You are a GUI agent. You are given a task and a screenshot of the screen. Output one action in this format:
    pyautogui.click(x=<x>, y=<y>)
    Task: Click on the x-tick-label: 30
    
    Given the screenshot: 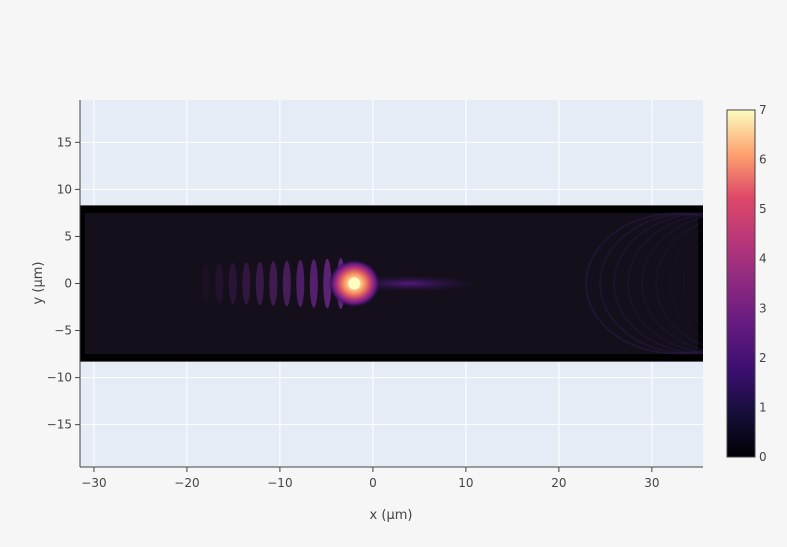 What is the action you would take?
    pyautogui.click(x=651, y=483)
    